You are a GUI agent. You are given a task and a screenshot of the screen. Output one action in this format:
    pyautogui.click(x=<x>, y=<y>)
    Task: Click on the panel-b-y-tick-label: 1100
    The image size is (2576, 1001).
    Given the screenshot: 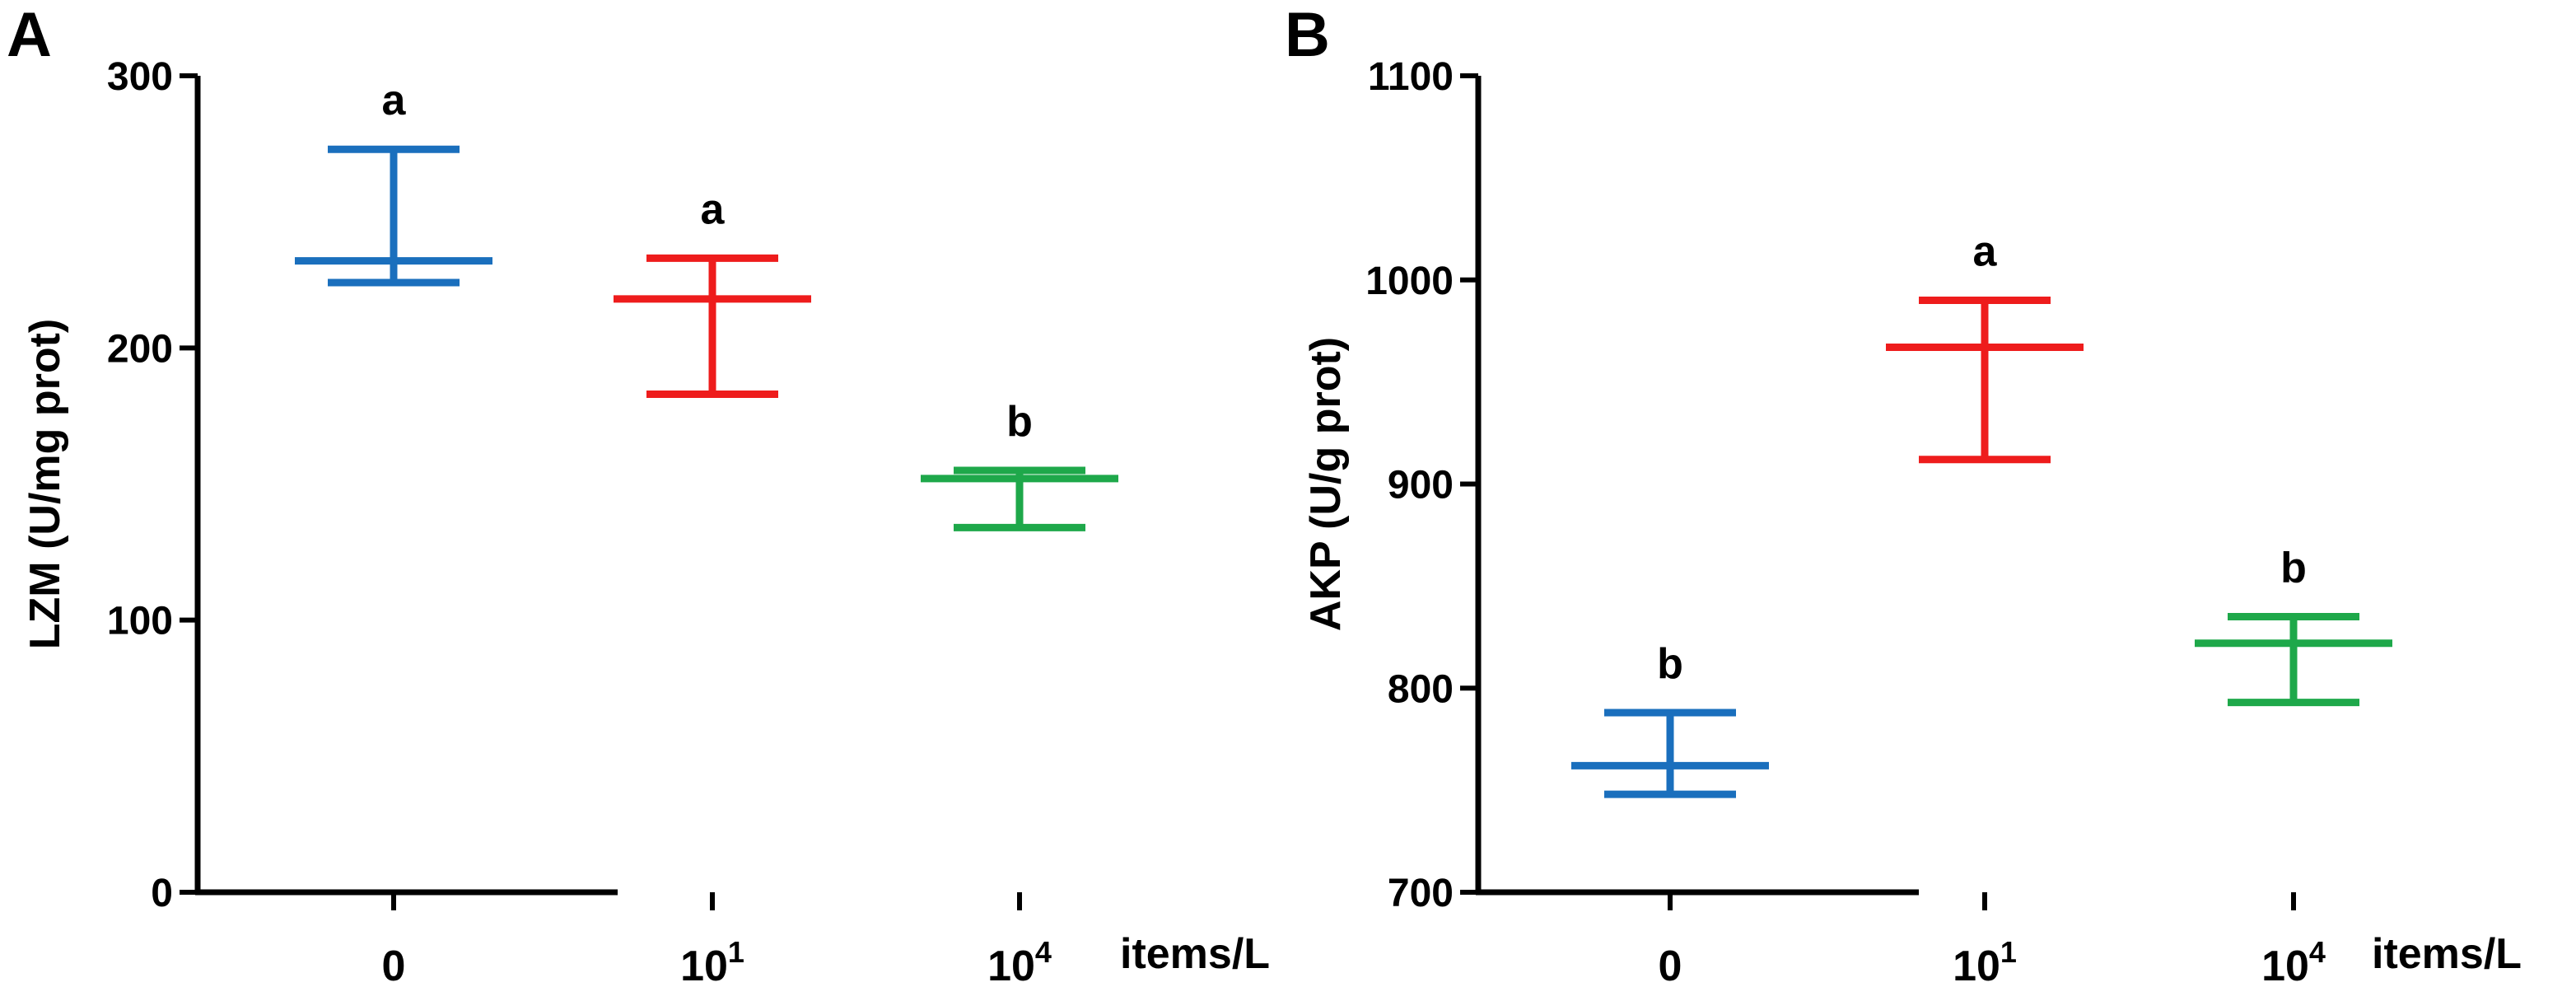 What is the action you would take?
    pyautogui.click(x=1411, y=77)
    